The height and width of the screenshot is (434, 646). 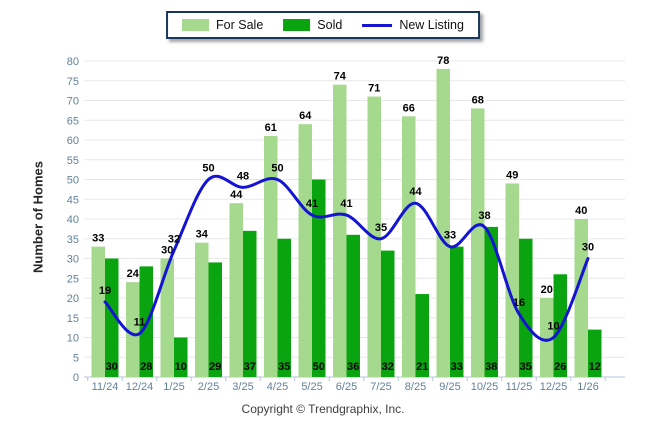 What do you see at coordinates (174, 240) in the screenshot?
I see `new-listing-value-label: 32` at bounding box center [174, 240].